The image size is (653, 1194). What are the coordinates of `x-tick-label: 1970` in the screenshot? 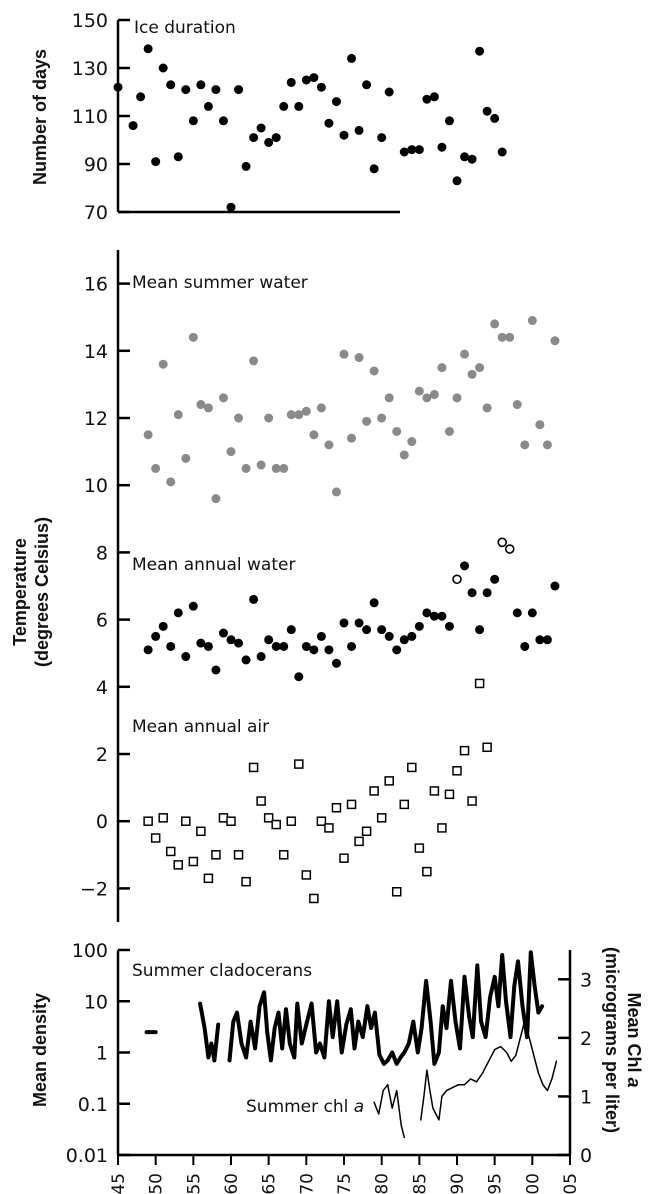 It's located at (307, 1183).